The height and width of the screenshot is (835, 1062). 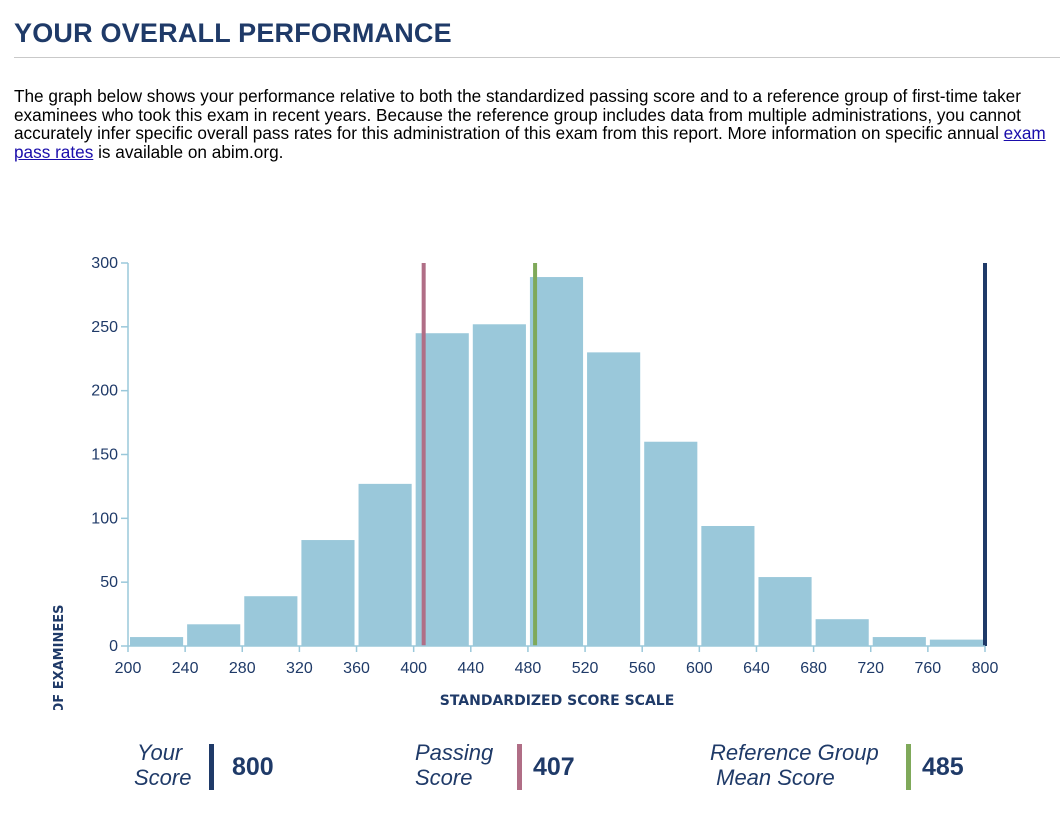 What do you see at coordinates (642, 668) in the screenshot?
I see `x-tick-label: 560` at bounding box center [642, 668].